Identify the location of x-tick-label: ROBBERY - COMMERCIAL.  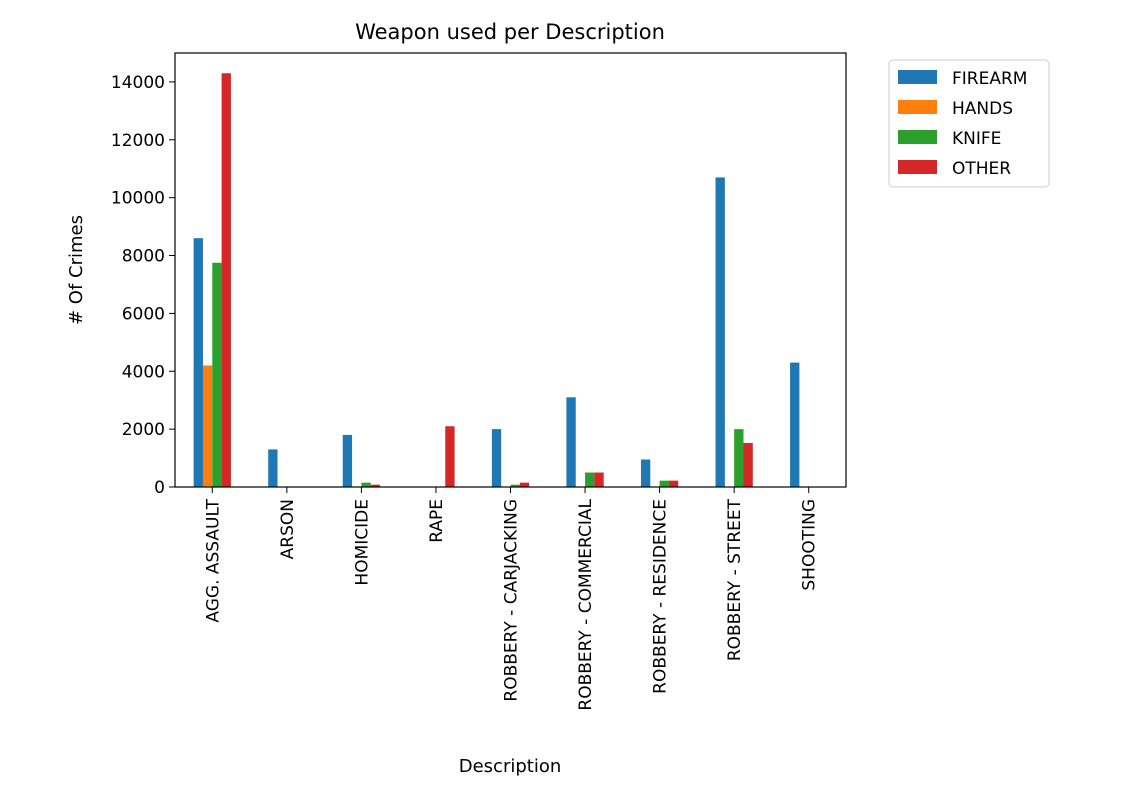
(586, 604).